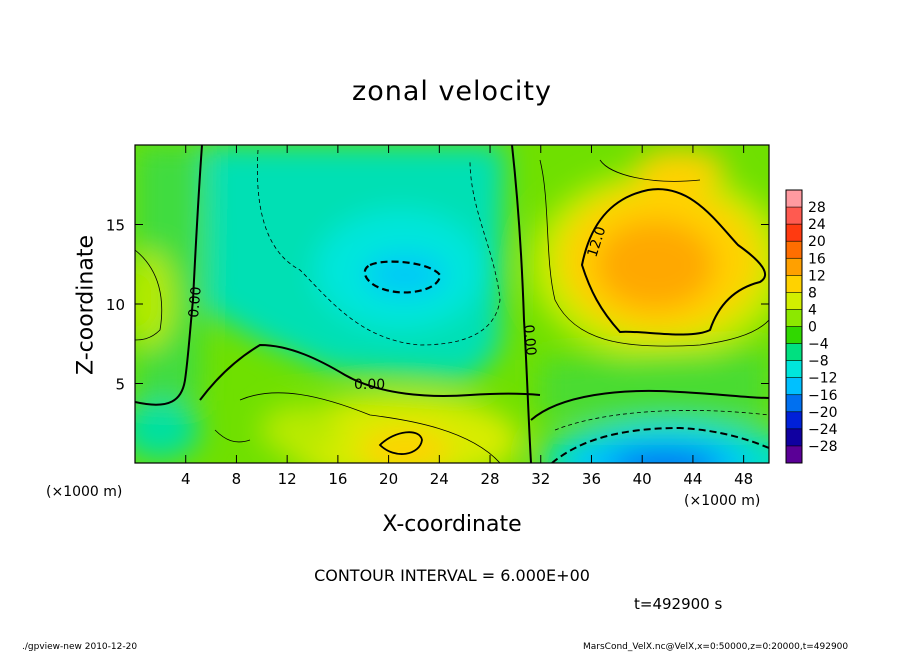 This screenshot has height=654, width=904. What do you see at coordinates (823, 379) in the screenshot?
I see `colorbar-level-label: −12` at bounding box center [823, 379].